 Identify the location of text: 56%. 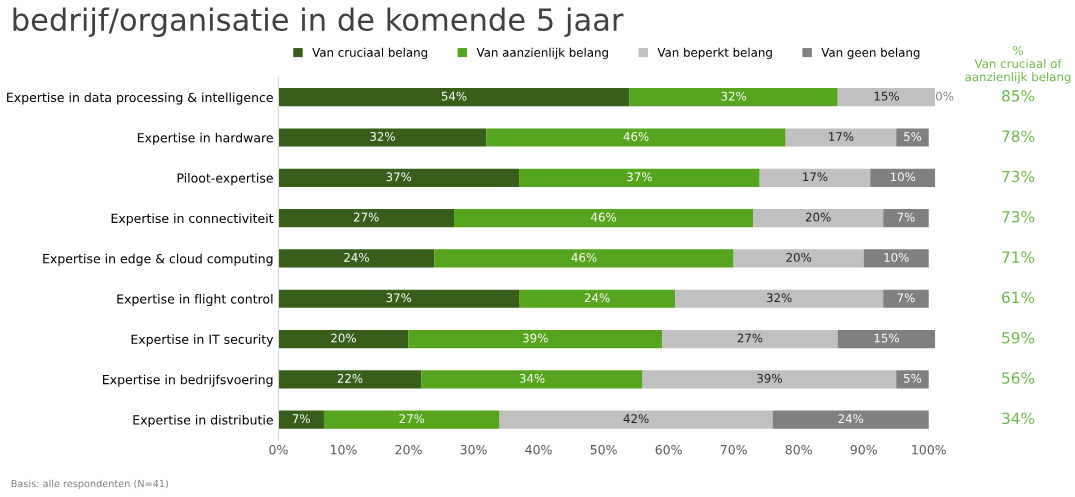
(1018, 378).